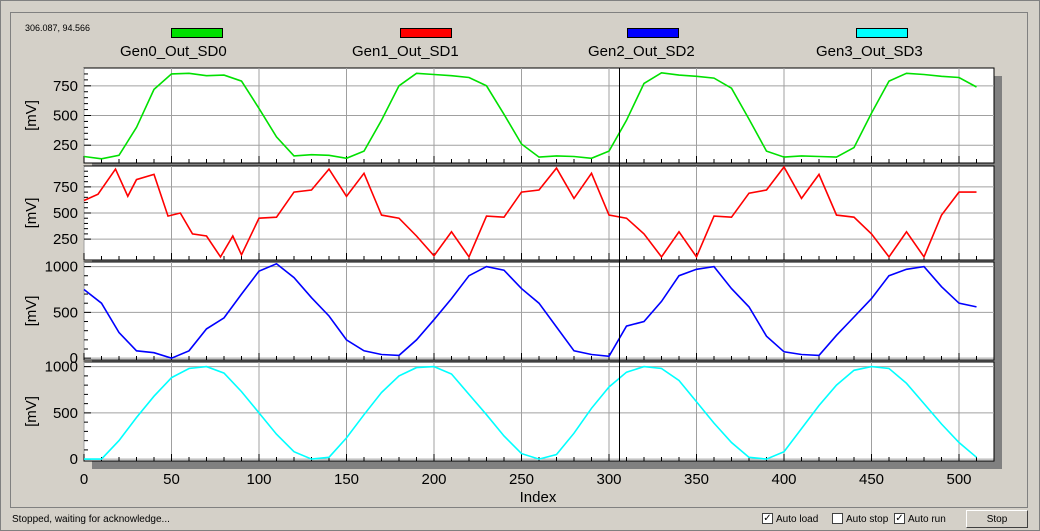 Image resolution: width=1040 pixels, height=531 pixels. Describe the element at coordinates (927, 519) in the screenshot. I see `auto-run-label: Auto run` at that location.